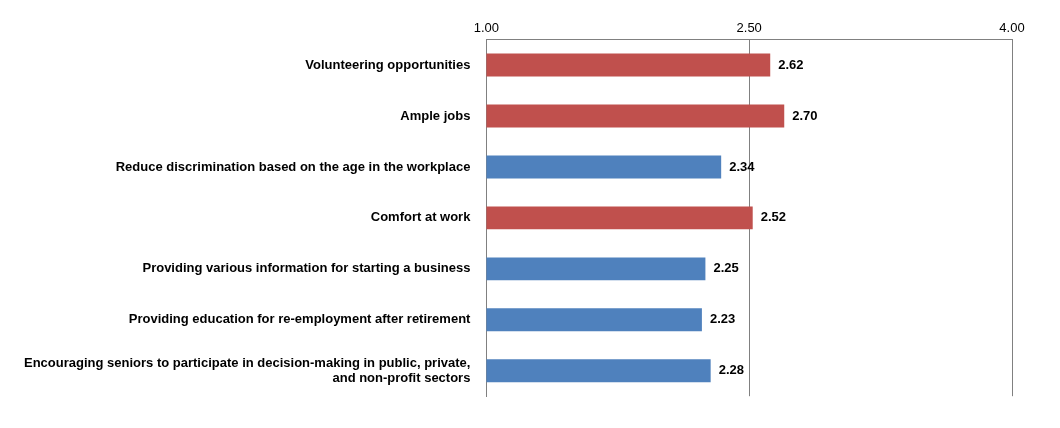 This screenshot has height=428, width=1060. I want to click on y-tick-label: Encouraging seniors to participate in decision-making in public, private, and non-profit sectors, so click(247, 370).